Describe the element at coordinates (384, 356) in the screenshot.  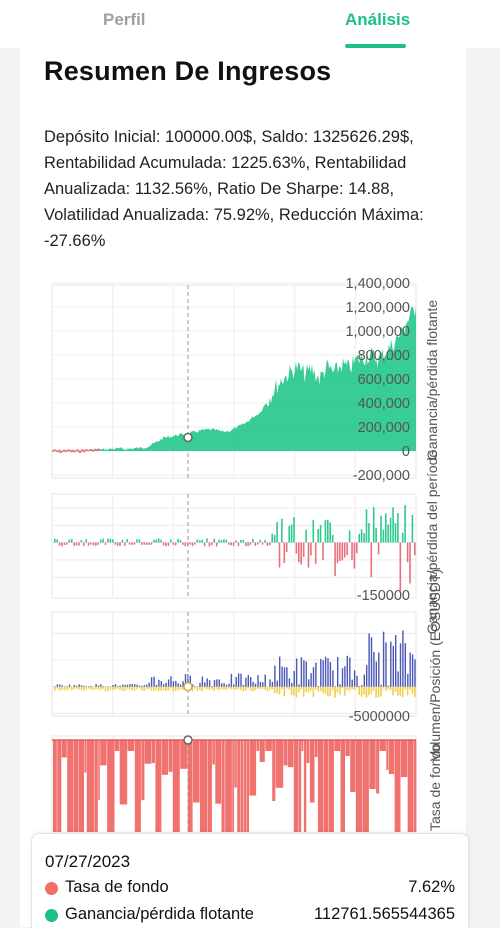
I see `pnl-ytick-label: 800,000` at that location.